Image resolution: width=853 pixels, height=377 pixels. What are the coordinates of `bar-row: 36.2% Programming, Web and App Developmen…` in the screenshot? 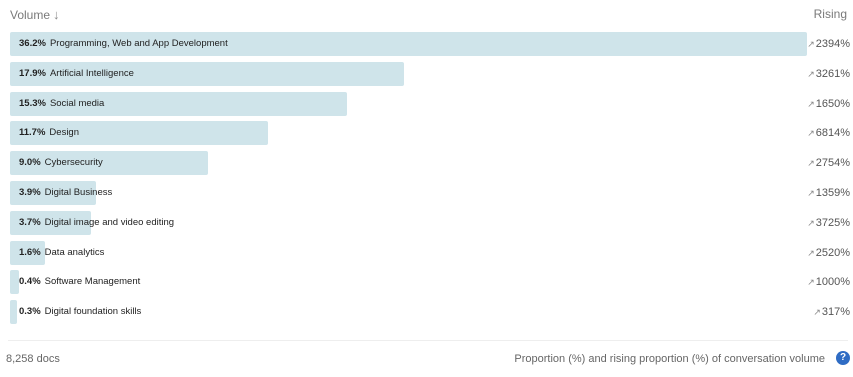 It's located at (430, 44).